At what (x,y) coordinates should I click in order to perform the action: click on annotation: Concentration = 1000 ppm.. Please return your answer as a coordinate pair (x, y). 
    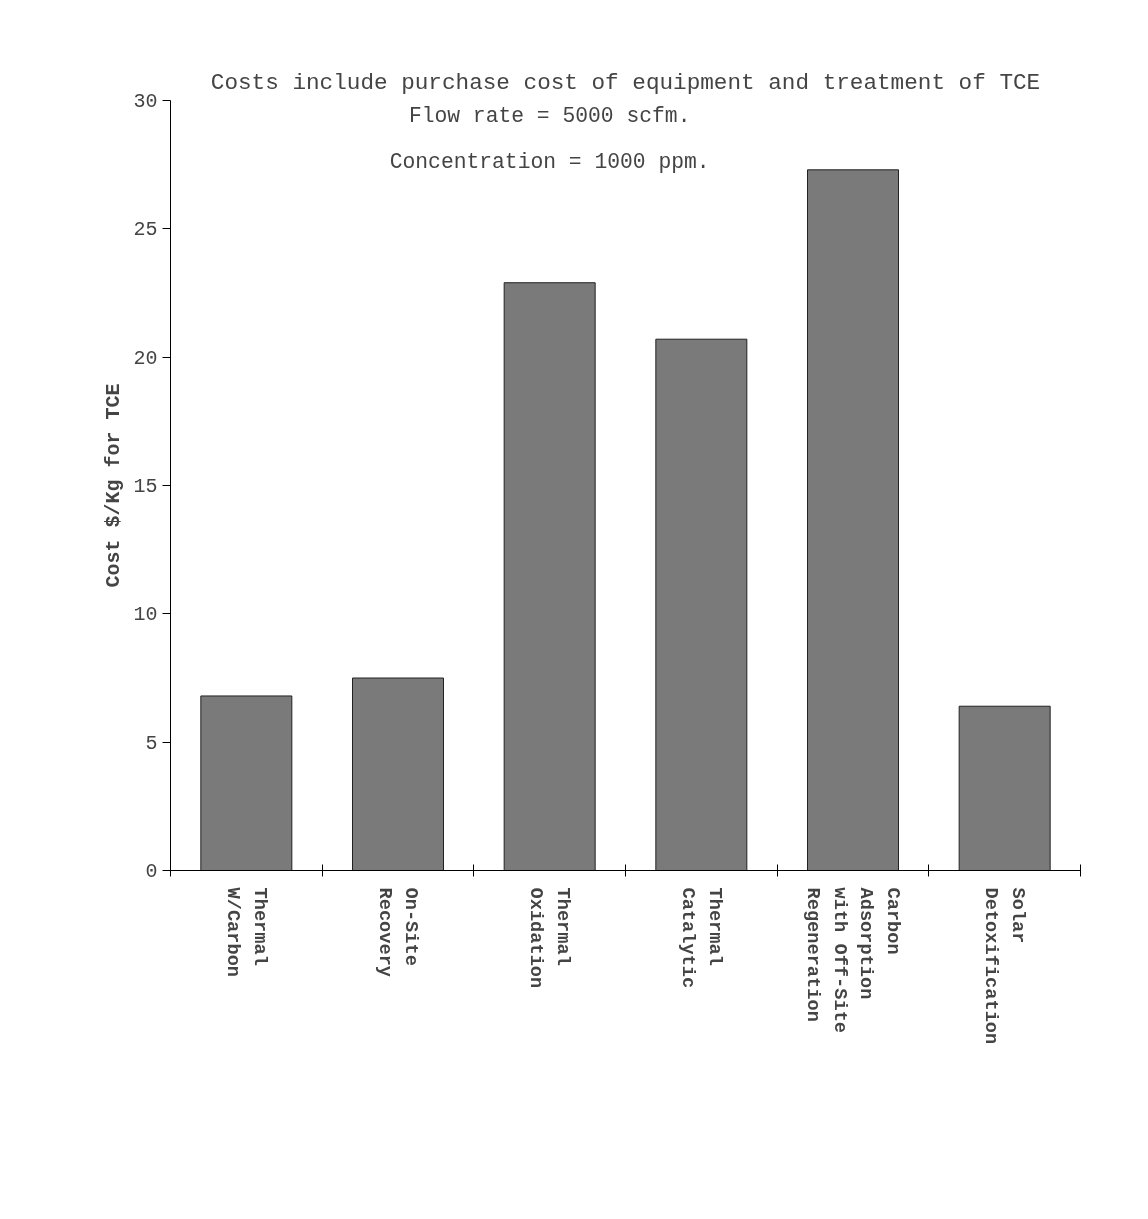
    Looking at the image, I should click on (549, 161).